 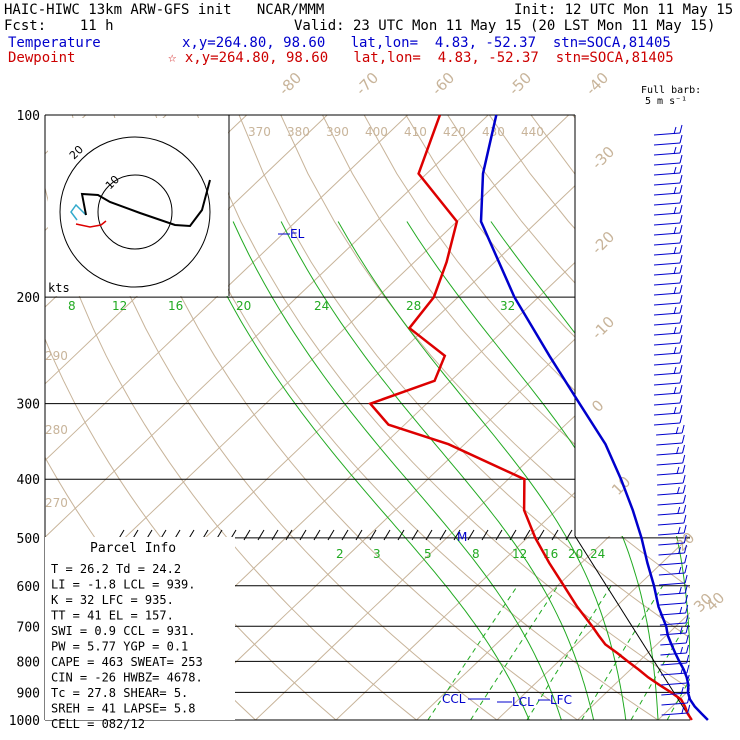 What do you see at coordinates (243, 306) in the screenshot?
I see `mixing-ratio-label-upper: 20` at bounding box center [243, 306].